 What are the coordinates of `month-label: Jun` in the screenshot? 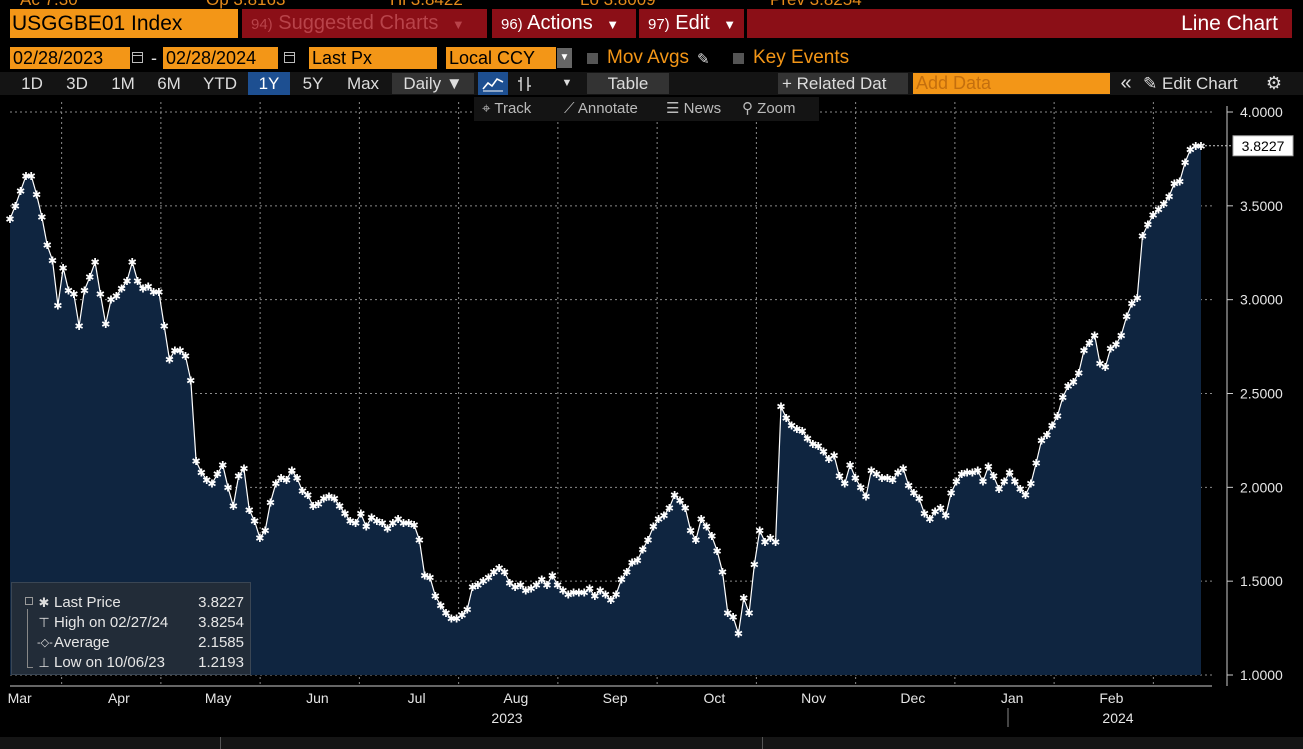 It's located at (317, 698).